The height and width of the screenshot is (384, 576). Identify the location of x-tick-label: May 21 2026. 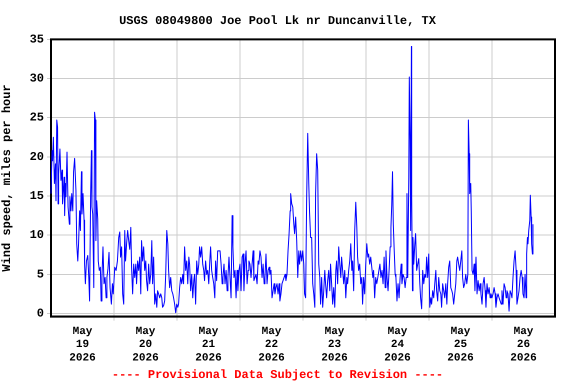
(208, 345).